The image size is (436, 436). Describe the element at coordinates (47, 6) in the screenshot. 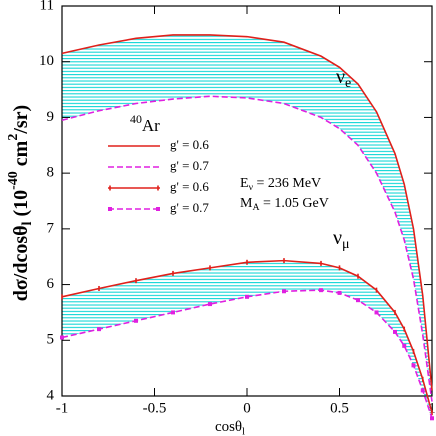

I see `y-tick-label: 11` at that location.